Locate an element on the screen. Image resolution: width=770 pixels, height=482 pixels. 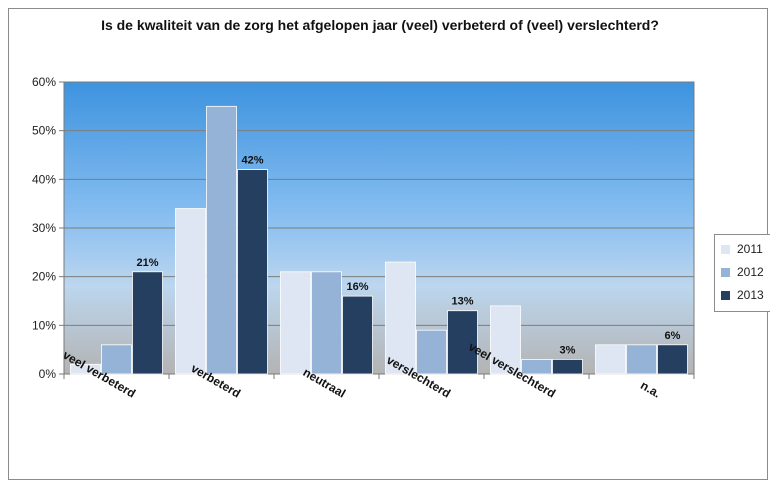
data-label: 42% is located at coordinates (252, 161).